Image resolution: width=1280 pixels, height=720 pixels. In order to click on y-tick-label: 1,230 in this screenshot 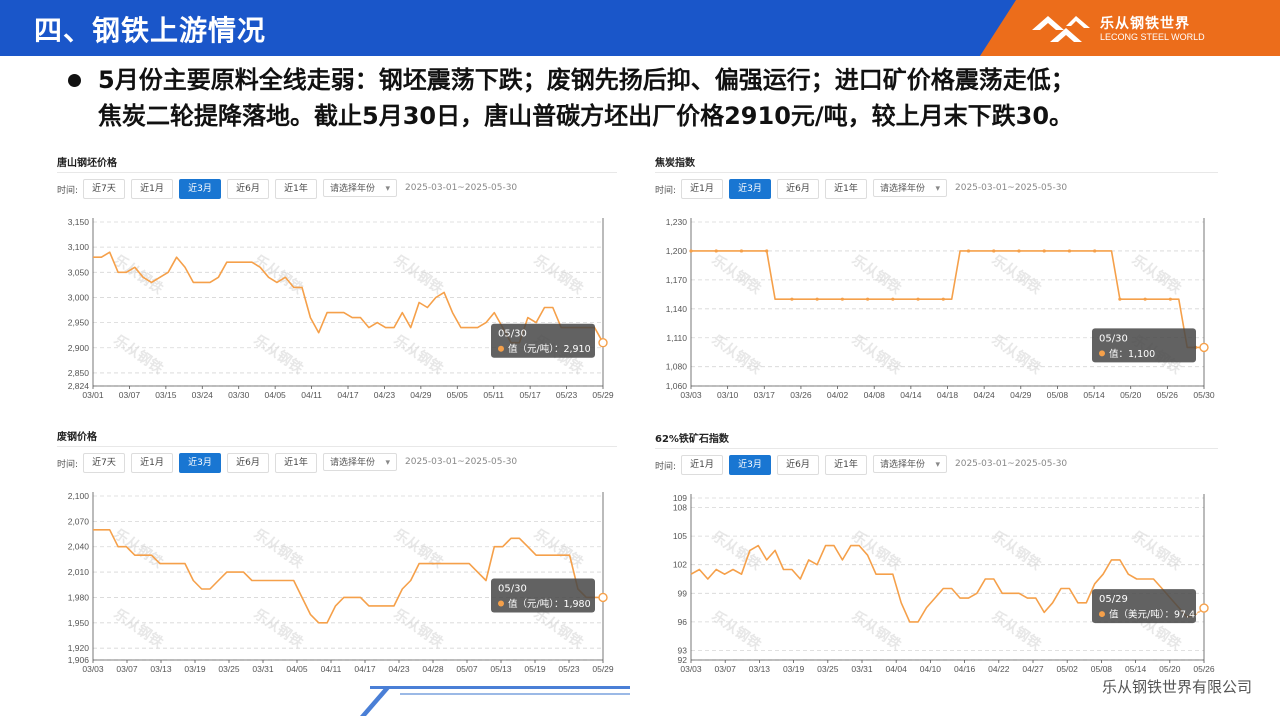, I will do `click(677, 222)`.